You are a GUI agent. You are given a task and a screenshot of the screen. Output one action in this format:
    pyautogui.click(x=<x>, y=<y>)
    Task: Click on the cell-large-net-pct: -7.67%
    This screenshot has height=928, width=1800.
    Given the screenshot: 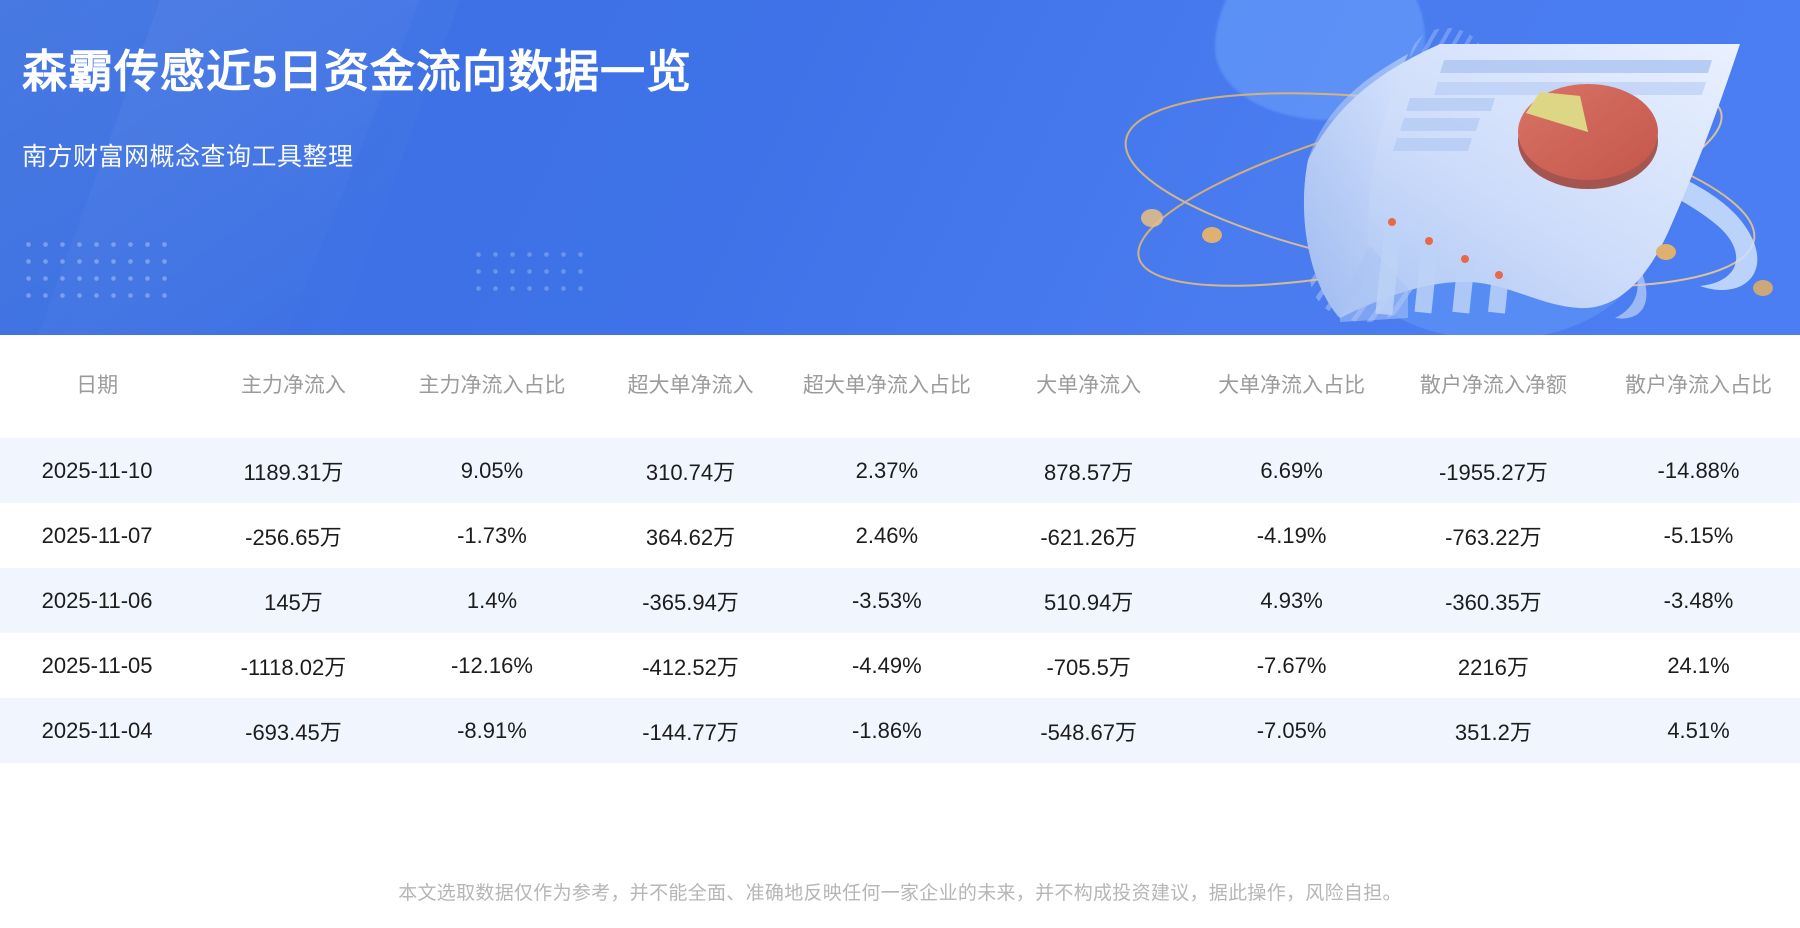 What is the action you would take?
    pyautogui.click(x=1291, y=665)
    